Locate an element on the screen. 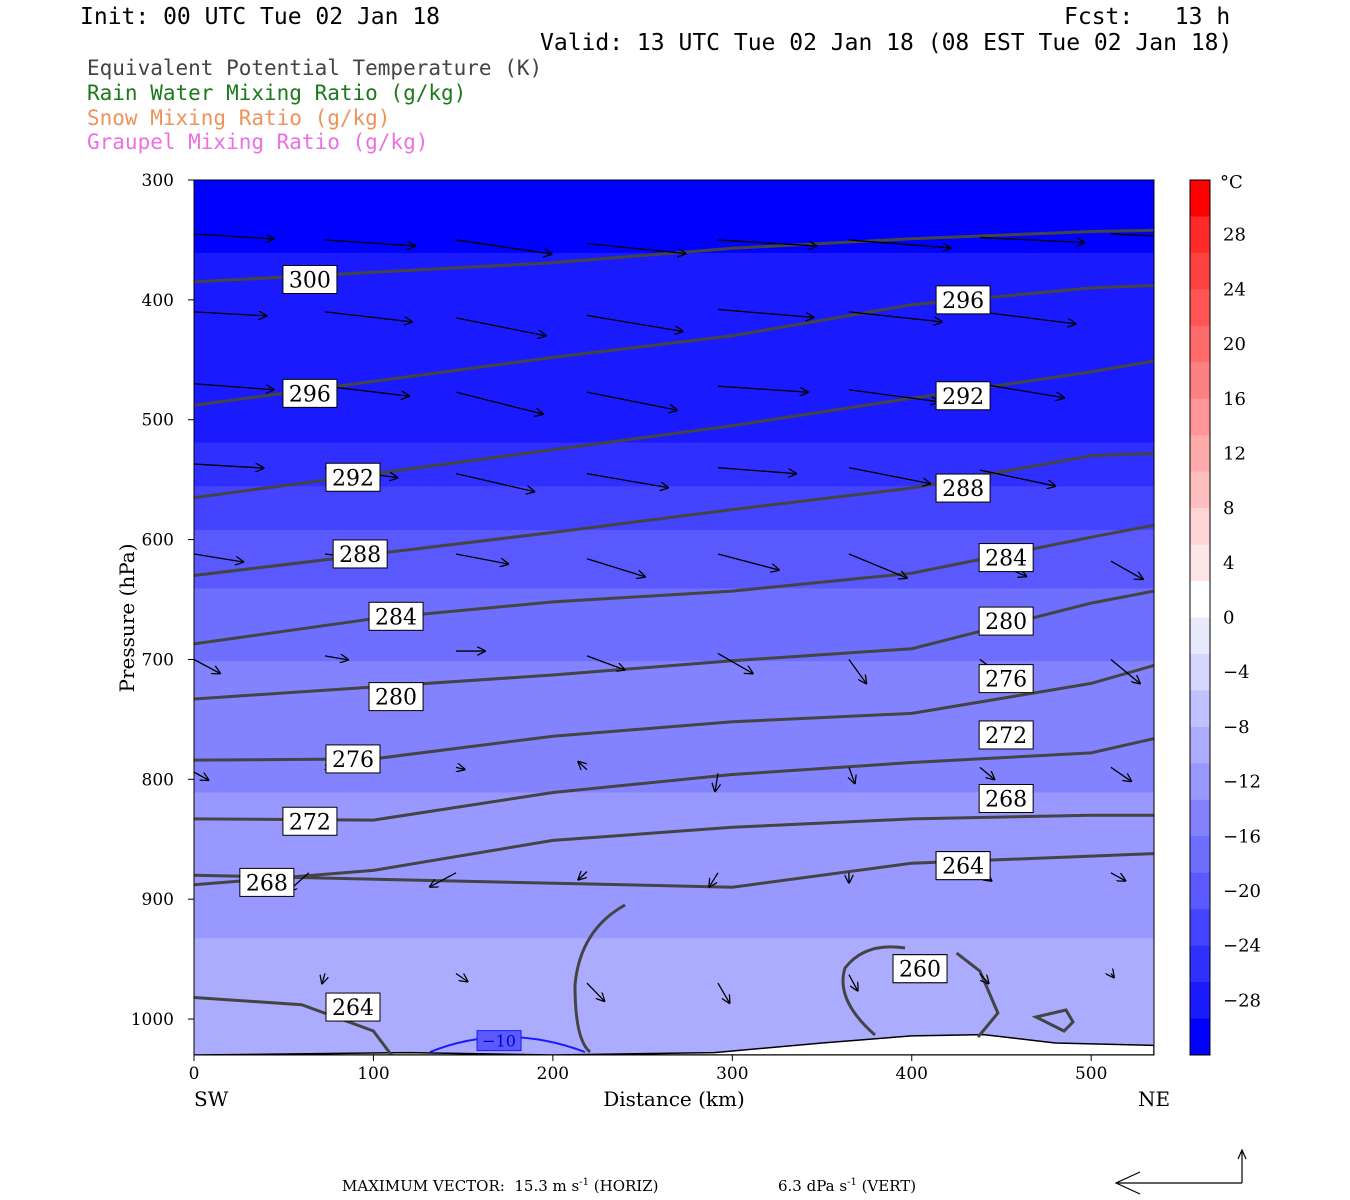 The height and width of the screenshot is (1200, 1350). theta-e-label-276: 276 is located at coordinates (353, 759).